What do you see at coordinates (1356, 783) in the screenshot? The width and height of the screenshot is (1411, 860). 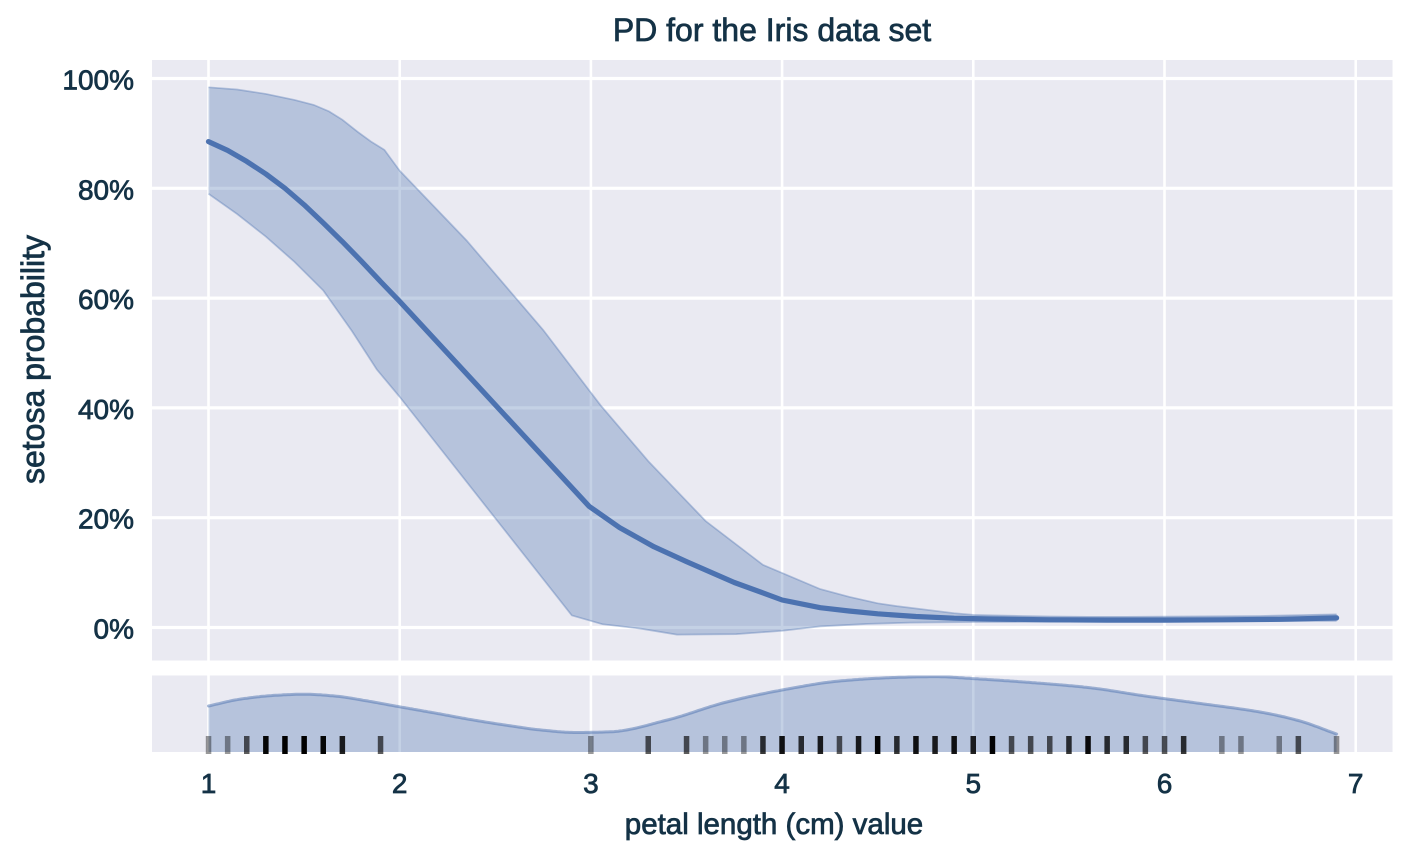 I see `svg-text: 7` at bounding box center [1356, 783].